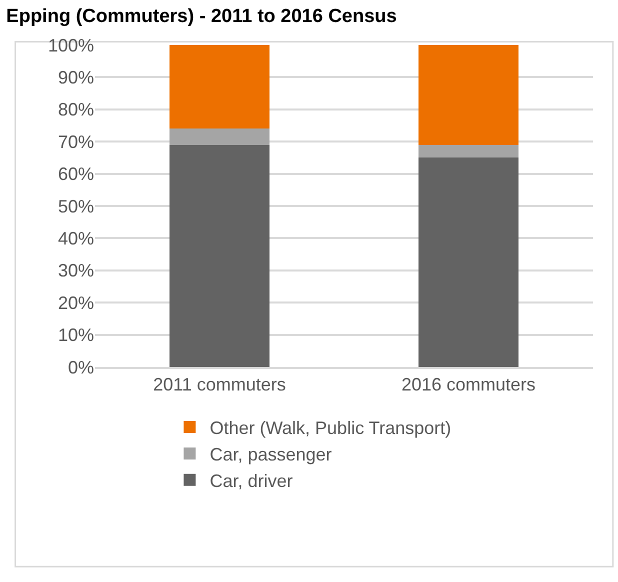 The height and width of the screenshot is (582, 618). What do you see at coordinates (271, 454) in the screenshot?
I see `legend-label: Car, passenger` at bounding box center [271, 454].